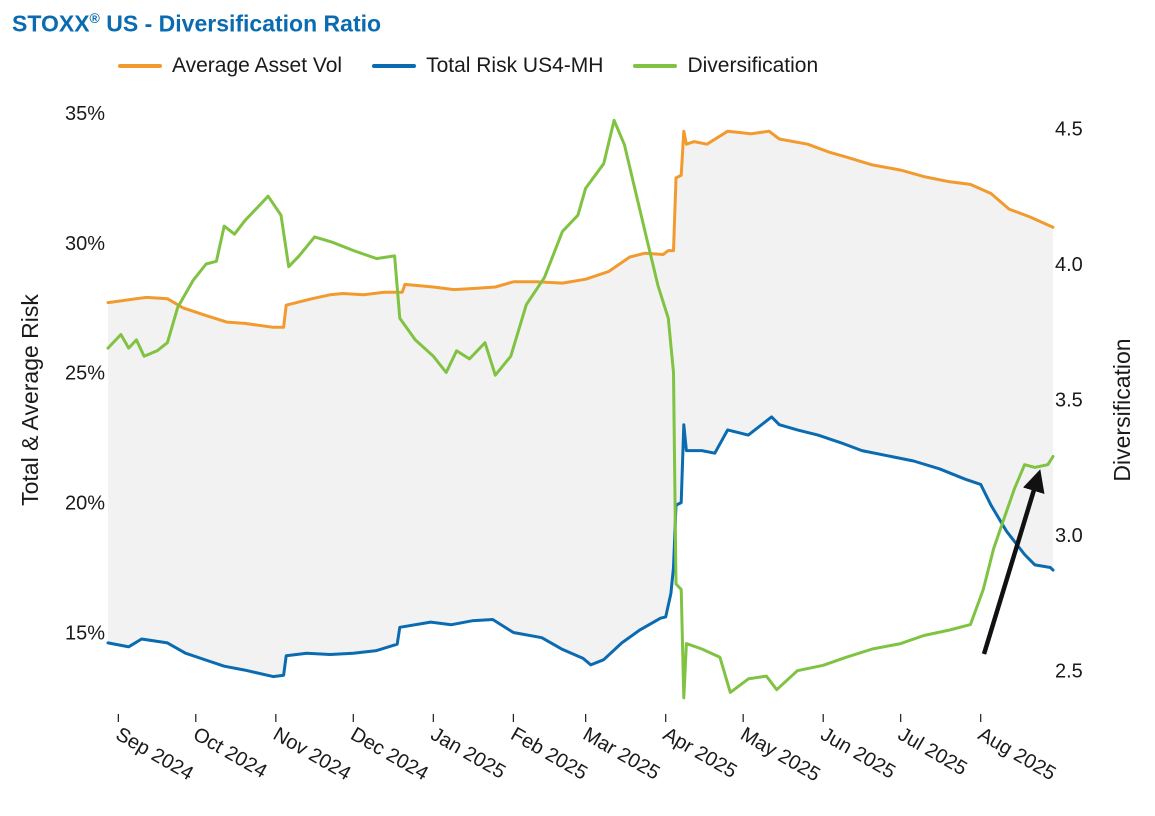 Image resolution: width=1155 pixels, height=816 pixels. I want to click on left-y-tick-label: 20%, so click(85, 504).